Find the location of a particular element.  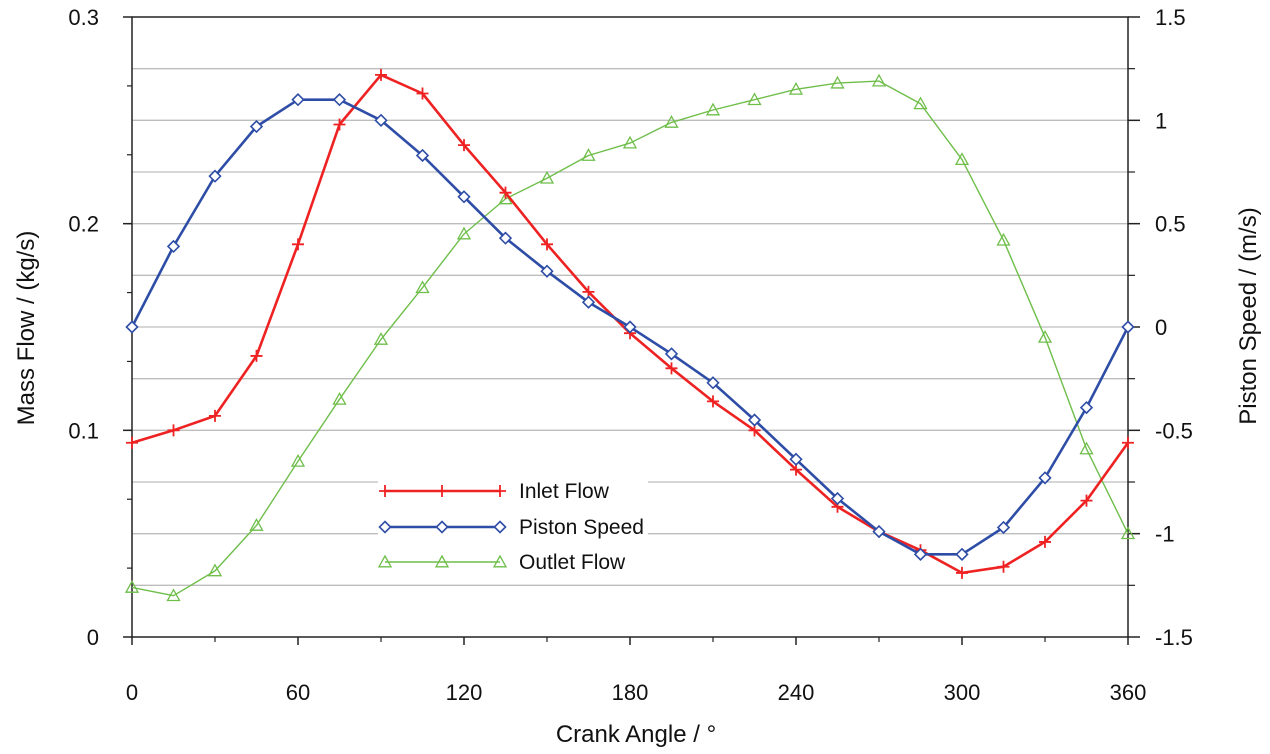

legend-item-inlet-flow: Inlet Flow is located at coordinates (513, 491).